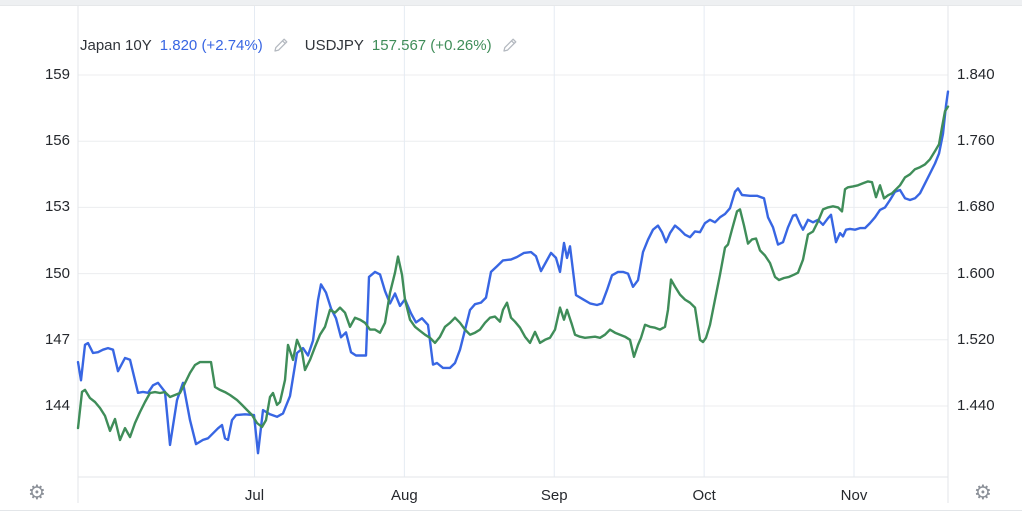 Image resolution: width=1022 pixels, height=513 pixels. I want to click on series2-value: 157.567 (+0.26%), so click(431, 45).